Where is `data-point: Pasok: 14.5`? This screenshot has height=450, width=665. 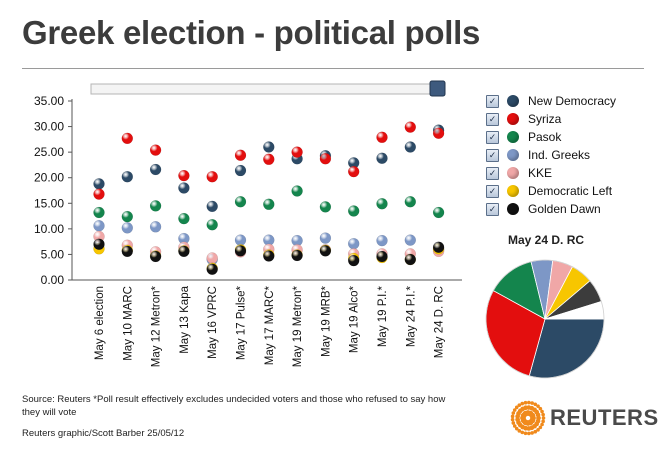
data-point: Pasok: 14.5 is located at coordinates (155, 206).